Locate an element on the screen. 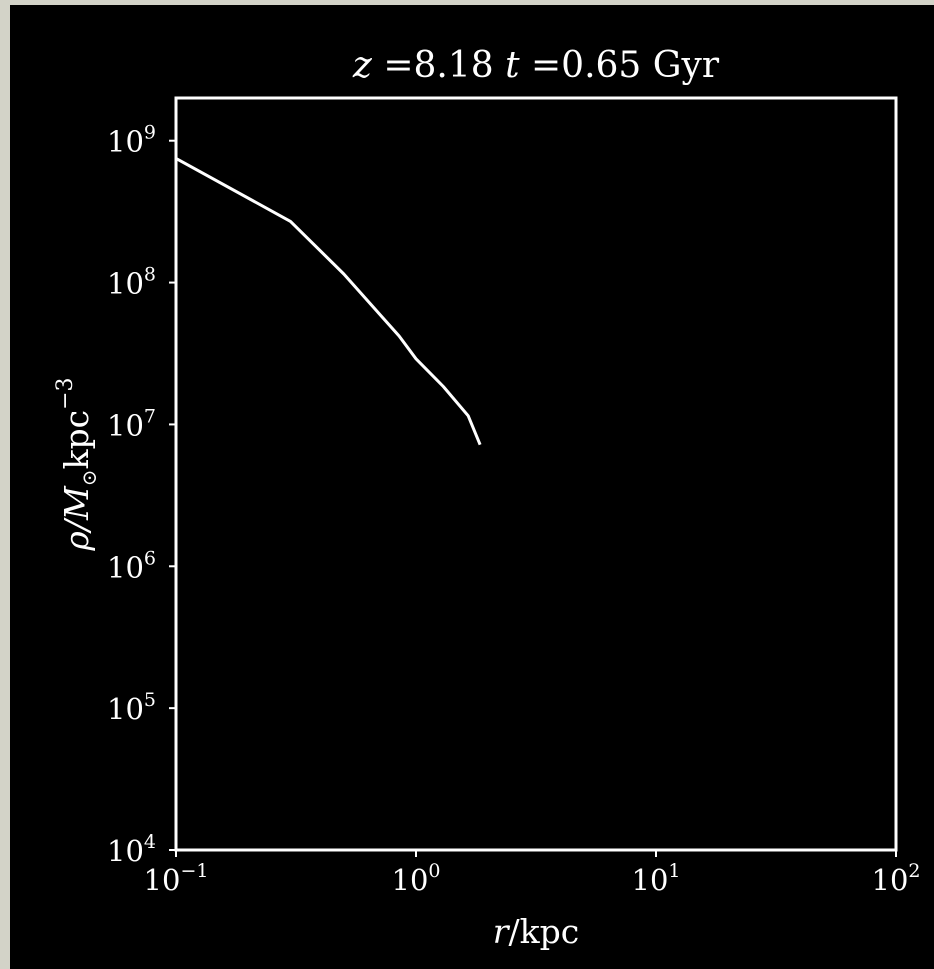 Image resolution: width=934 pixels, height=969 pixels. y-tick-label-exponent: 7 is located at coordinates (150, 416).